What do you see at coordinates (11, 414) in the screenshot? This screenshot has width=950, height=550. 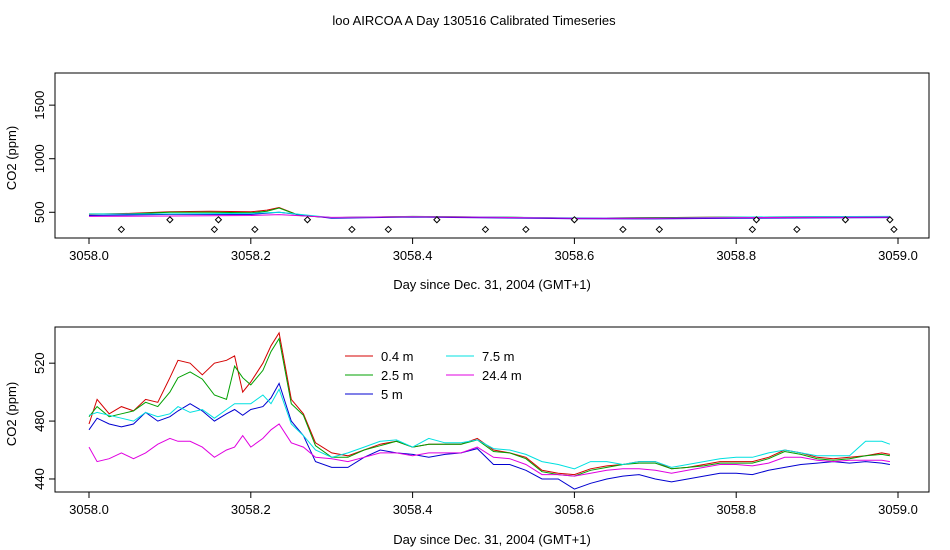 I see `panel-2-ylabel: CO2 (ppm)` at bounding box center [11, 414].